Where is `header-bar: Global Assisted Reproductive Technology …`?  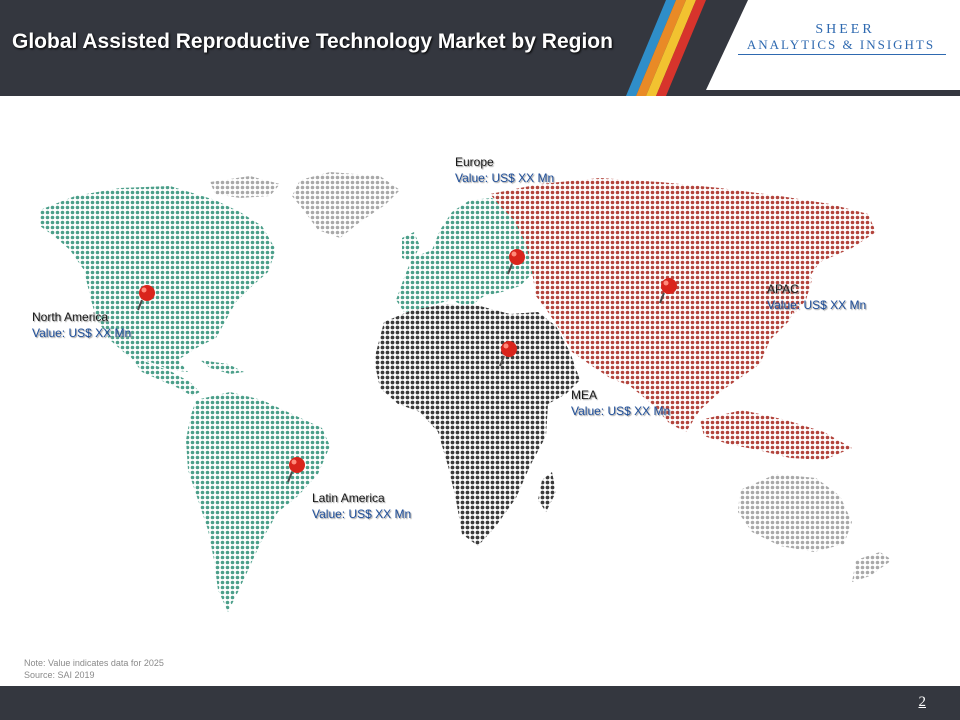
header-bar: Global Assisted Reproductive Technology … is located at coordinates (480, 48).